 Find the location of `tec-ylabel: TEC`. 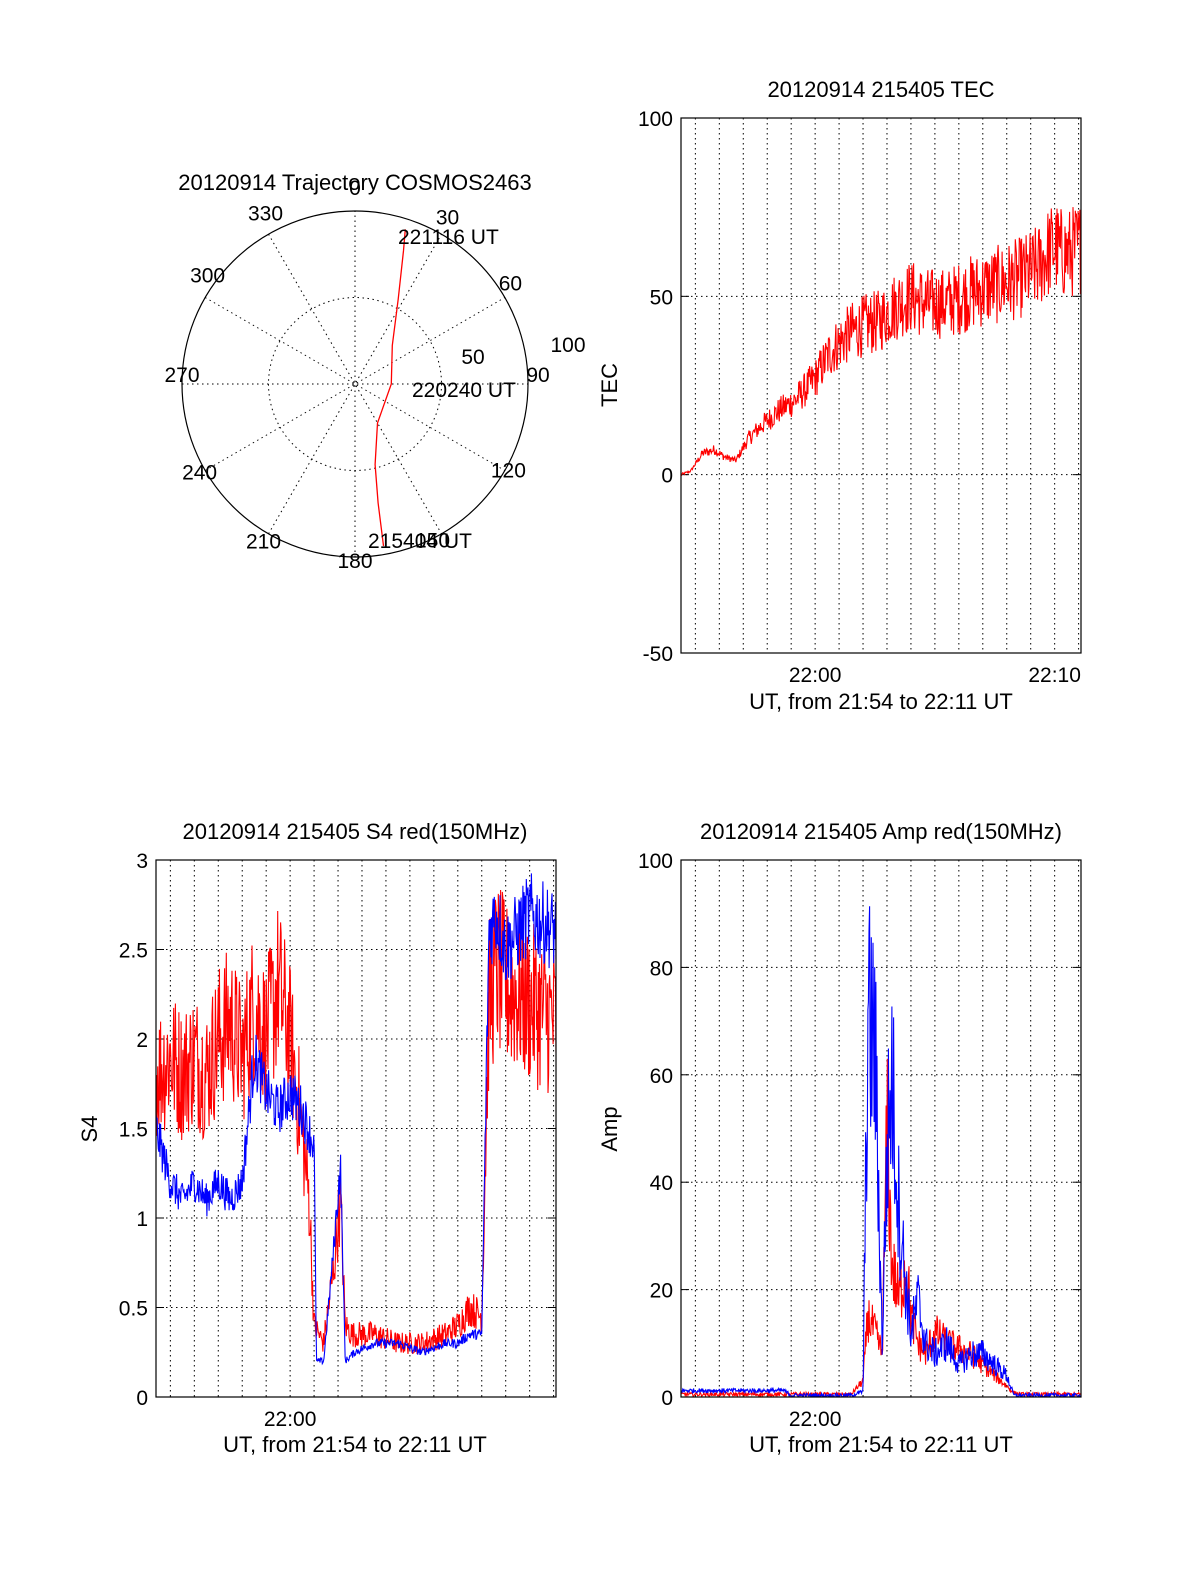

tec-ylabel: TEC is located at coordinates (609, 385).